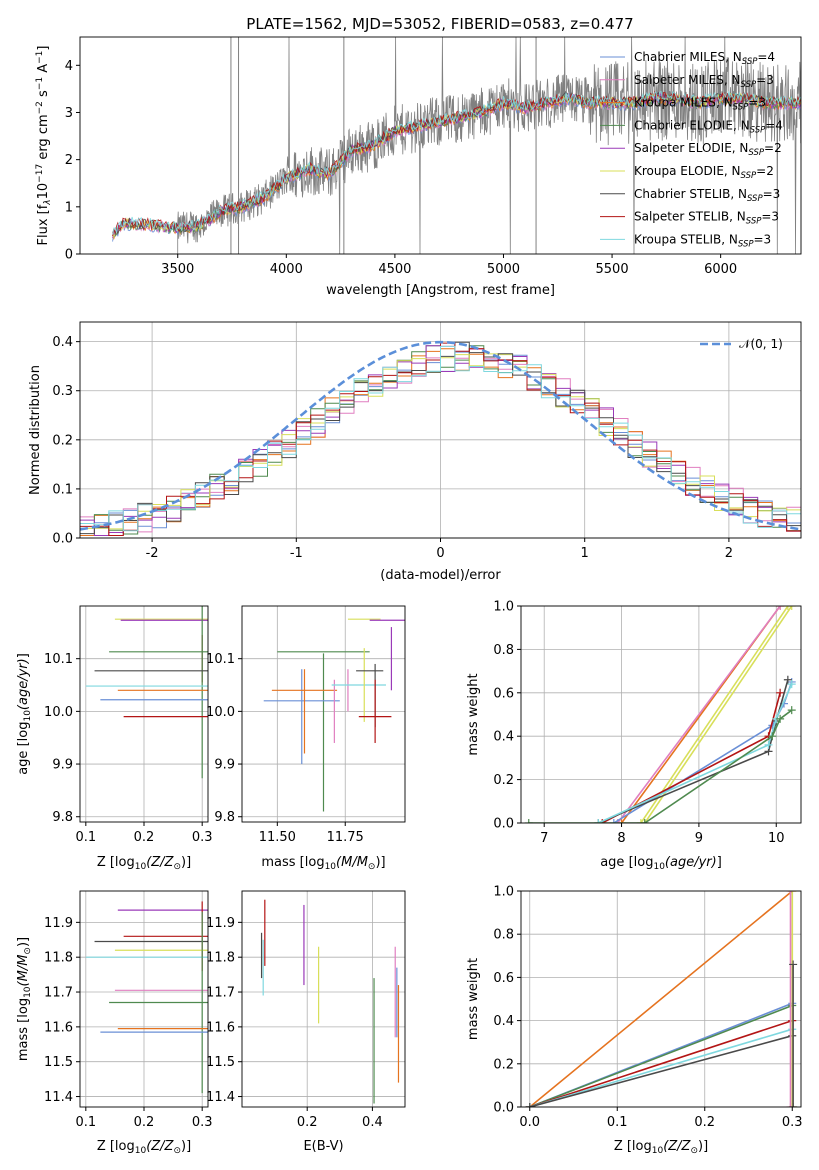 Image resolution: width=819 pixels, height=1170 pixels. Describe the element at coordinates (220, 958) in the screenshot. I see `y-tick-label: 11.8` at that location.